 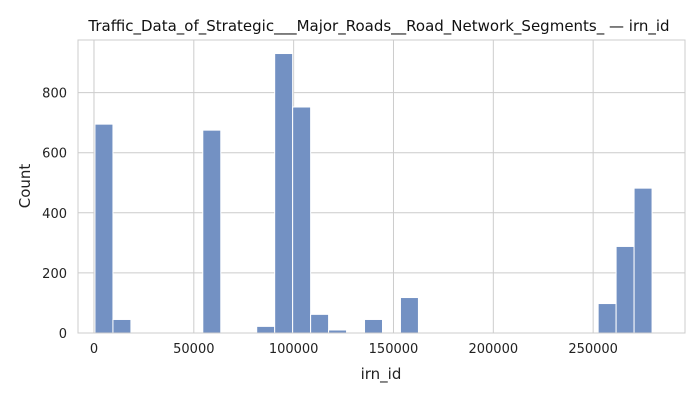 What do you see at coordinates (63, 334) in the screenshot?
I see `y-tick-label: 0` at bounding box center [63, 334].